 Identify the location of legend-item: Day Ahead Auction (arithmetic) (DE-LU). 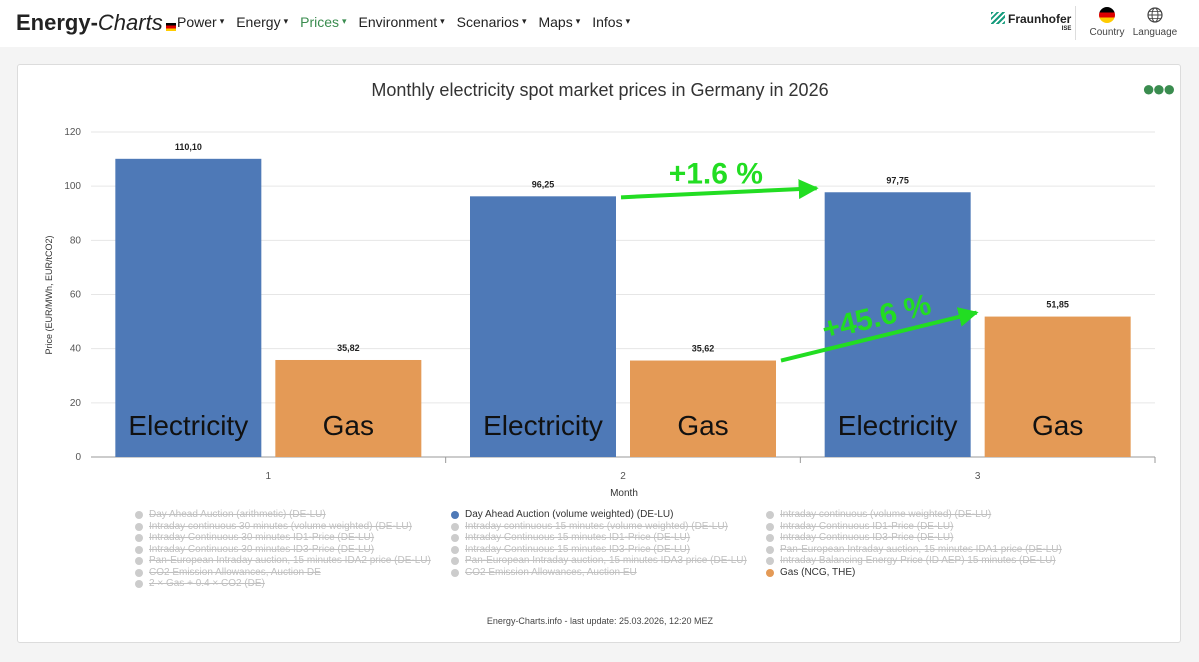
(283, 515).